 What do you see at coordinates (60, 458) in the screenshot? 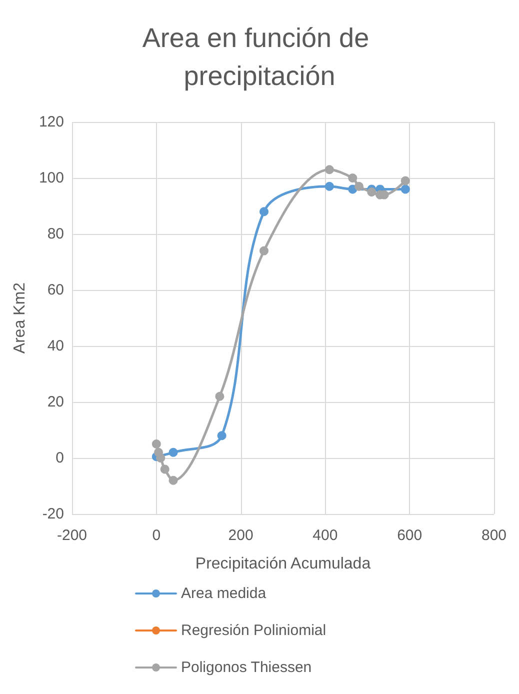
I see `y-tick-label: 0` at bounding box center [60, 458].